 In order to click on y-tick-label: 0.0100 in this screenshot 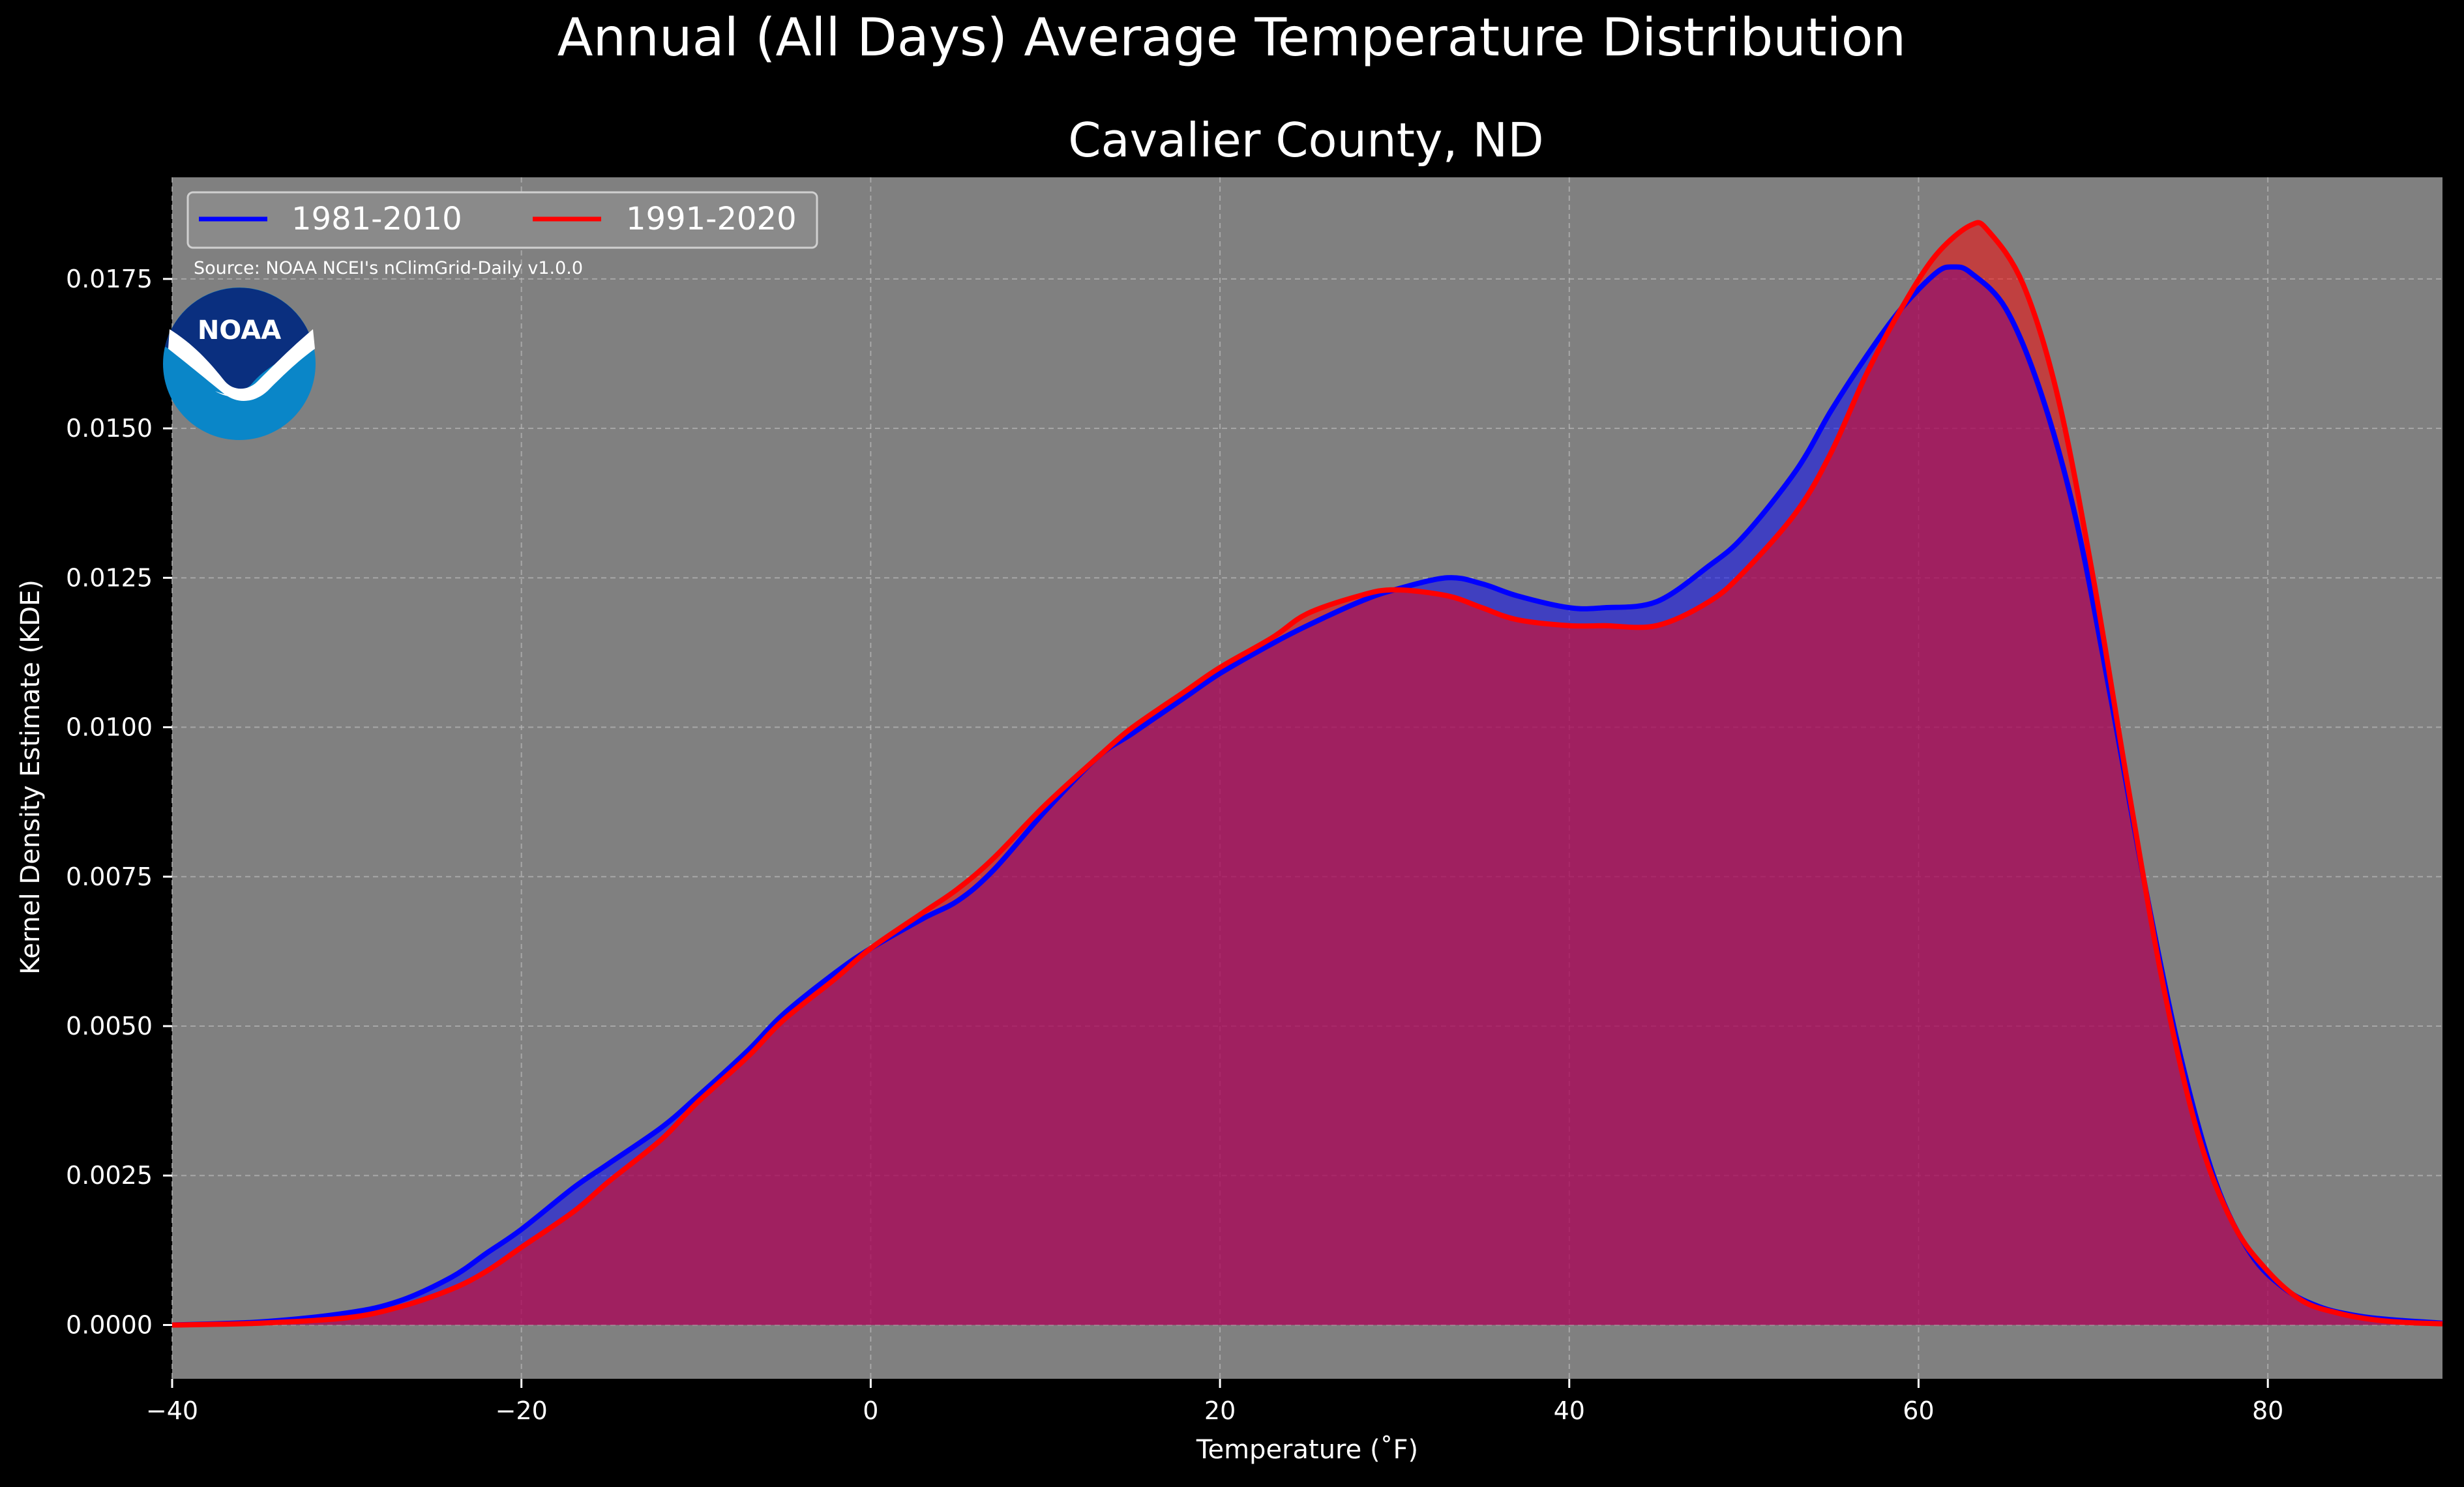, I will do `click(109, 727)`.